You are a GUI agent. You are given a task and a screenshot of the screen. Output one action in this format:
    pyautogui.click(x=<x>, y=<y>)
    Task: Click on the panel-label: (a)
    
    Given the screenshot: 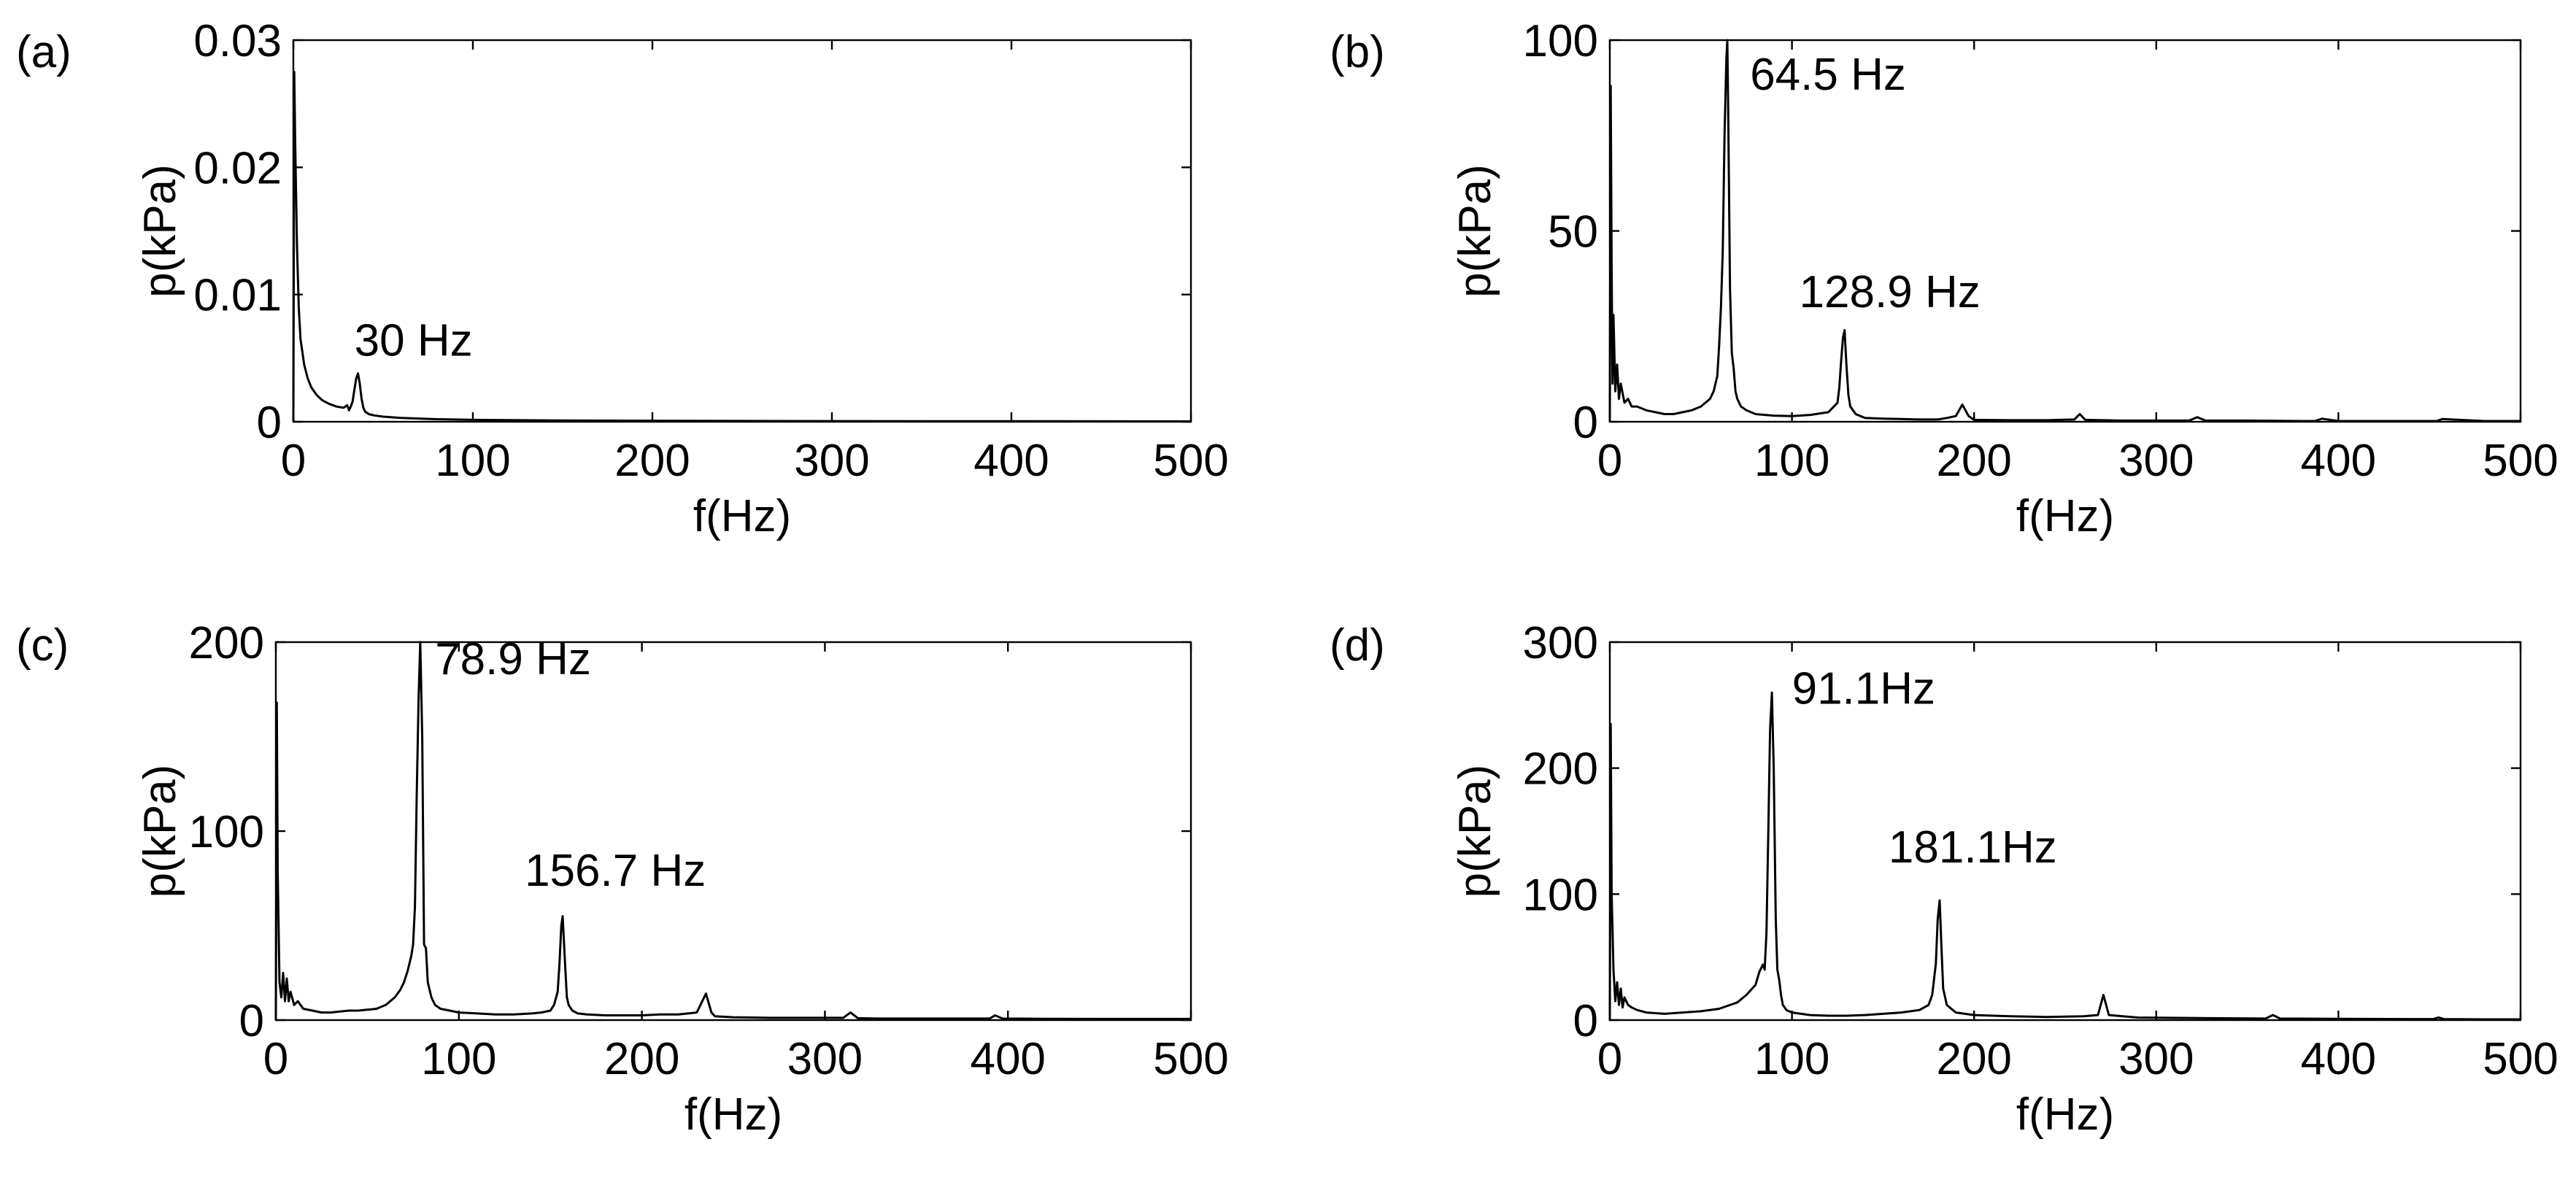 What is the action you would take?
    pyautogui.click(x=44, y=52)
    